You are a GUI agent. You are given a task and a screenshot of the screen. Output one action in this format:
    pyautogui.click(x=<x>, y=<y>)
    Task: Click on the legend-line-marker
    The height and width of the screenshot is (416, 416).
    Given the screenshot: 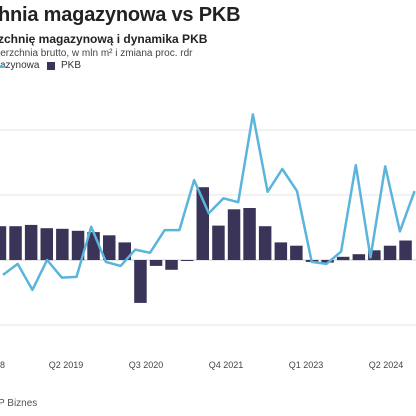 What is the action you would take?
    pyautogui.click(x=3, y=67)
    